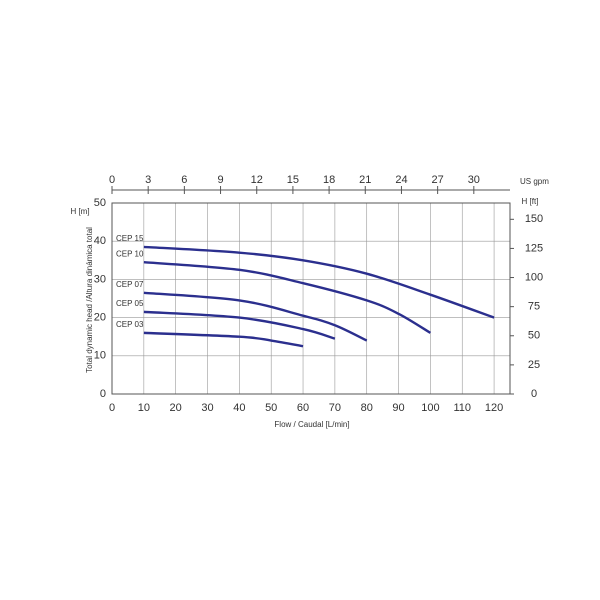 The image size is (600, 600). What do you see at coordinates (239, 408) in the screenshot?
I see `x-tick-label: 40` at bounding box center [239, 408].